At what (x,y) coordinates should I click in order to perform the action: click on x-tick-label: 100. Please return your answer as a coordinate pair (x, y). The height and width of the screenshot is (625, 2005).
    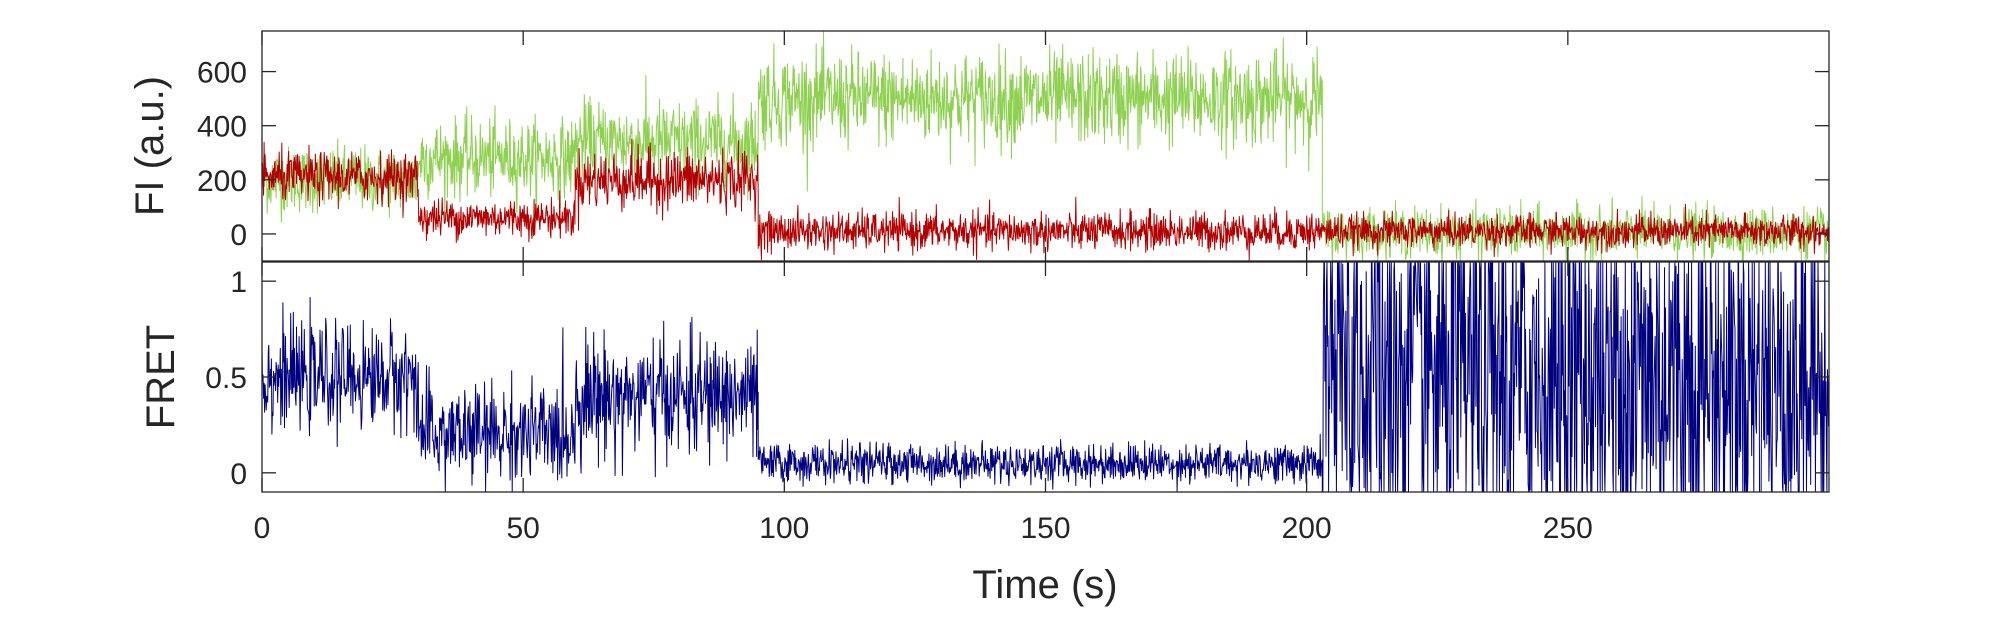
    Looking at the image, I should click on (784, 528).